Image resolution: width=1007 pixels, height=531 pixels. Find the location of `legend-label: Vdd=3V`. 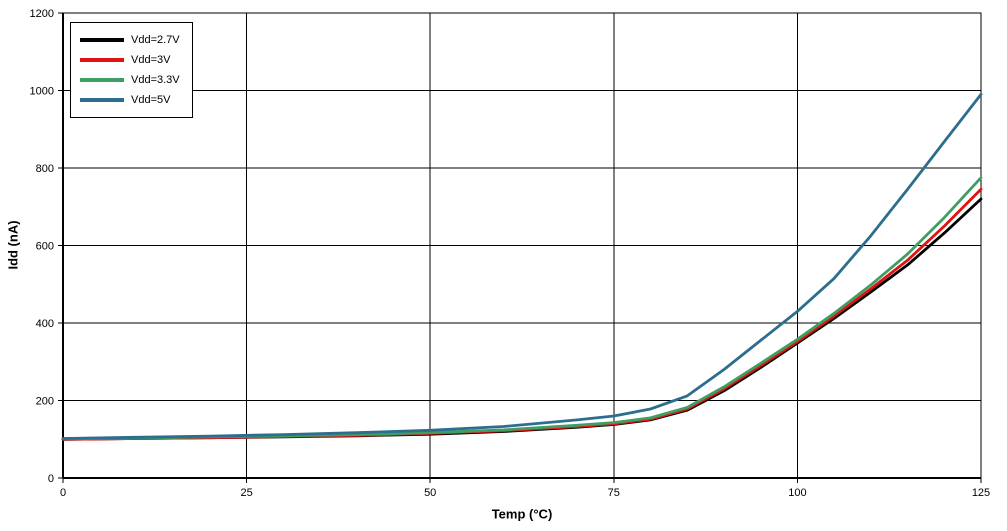

legend-label: Vdd=3V is located at coordinates (151, 60).